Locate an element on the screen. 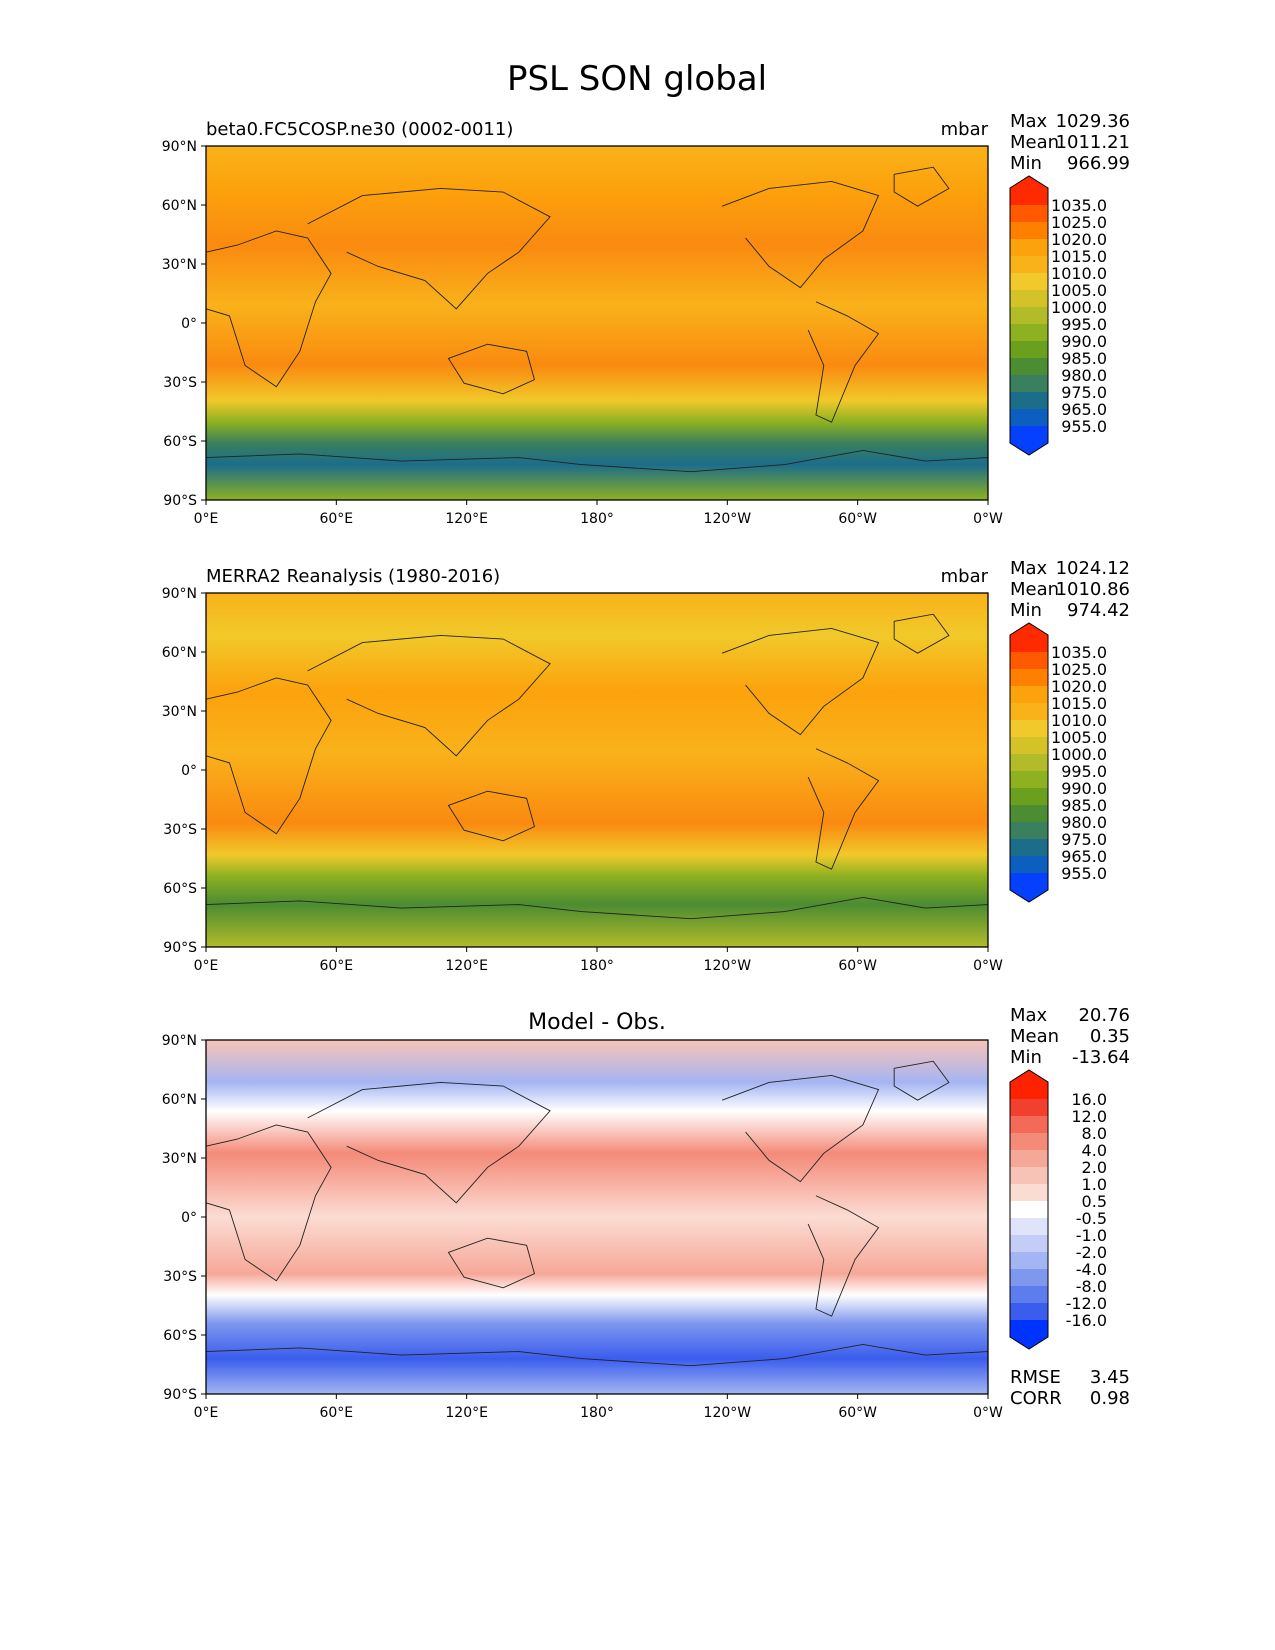  panel-title-center: Model - Obs. is located at coordinates (597, 1022).